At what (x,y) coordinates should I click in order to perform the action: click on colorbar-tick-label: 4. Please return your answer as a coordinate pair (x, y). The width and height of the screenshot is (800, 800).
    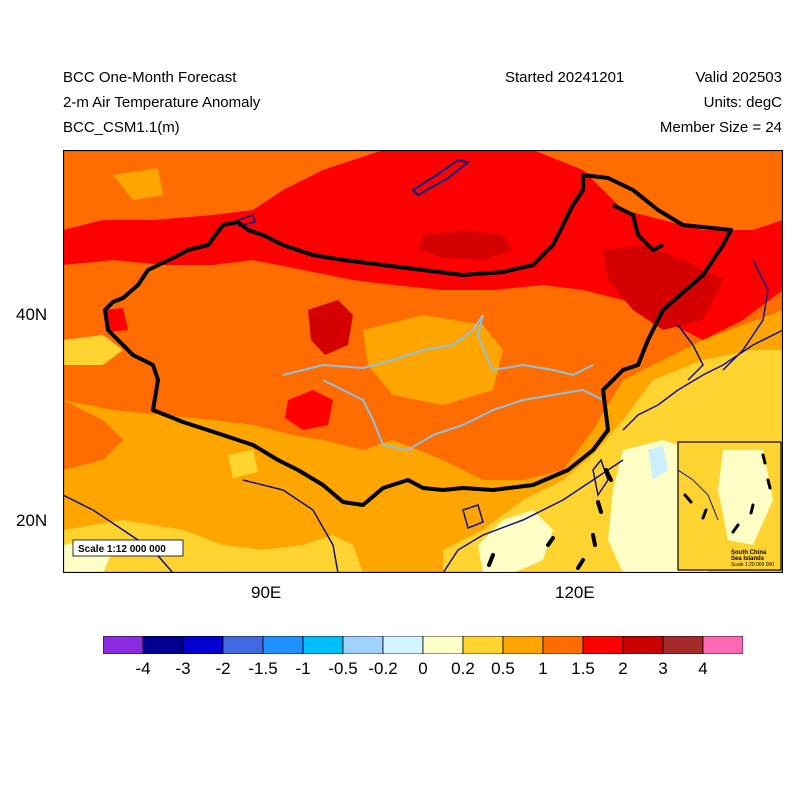
    Looking at the image, I should click on (703, 668).